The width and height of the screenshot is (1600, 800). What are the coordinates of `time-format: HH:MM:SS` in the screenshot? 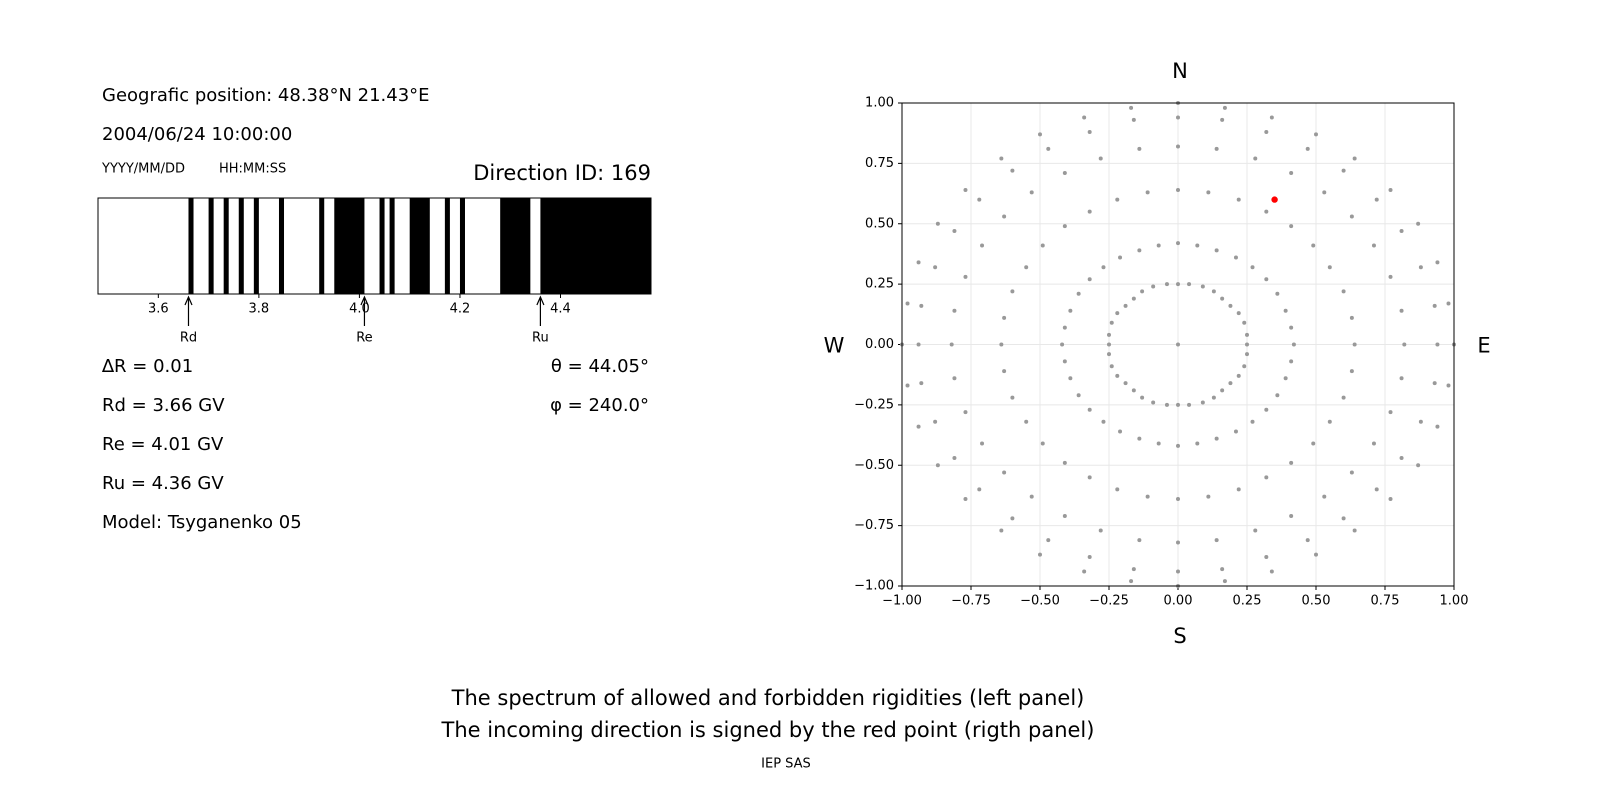 It's located at (252, 169).